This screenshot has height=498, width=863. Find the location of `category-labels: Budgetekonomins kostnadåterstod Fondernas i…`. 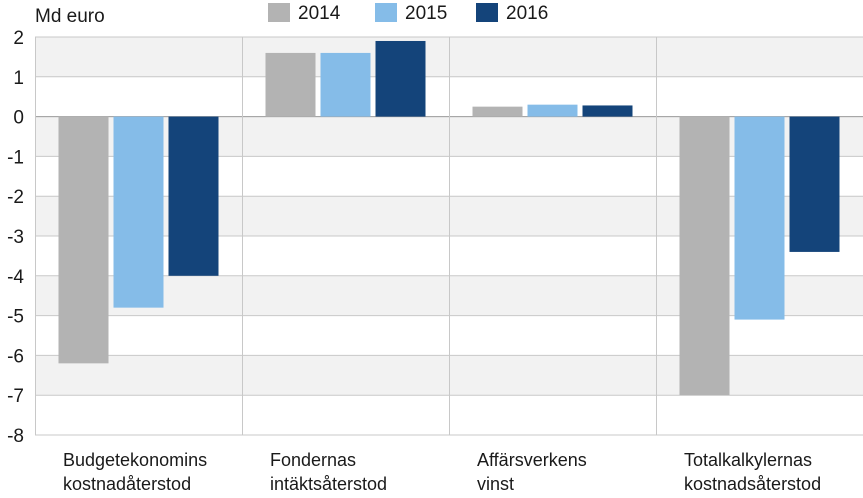

category-labels: Budgetekonomins kostnadåterstod Fondernas i… is located at coordinates (442, 472).